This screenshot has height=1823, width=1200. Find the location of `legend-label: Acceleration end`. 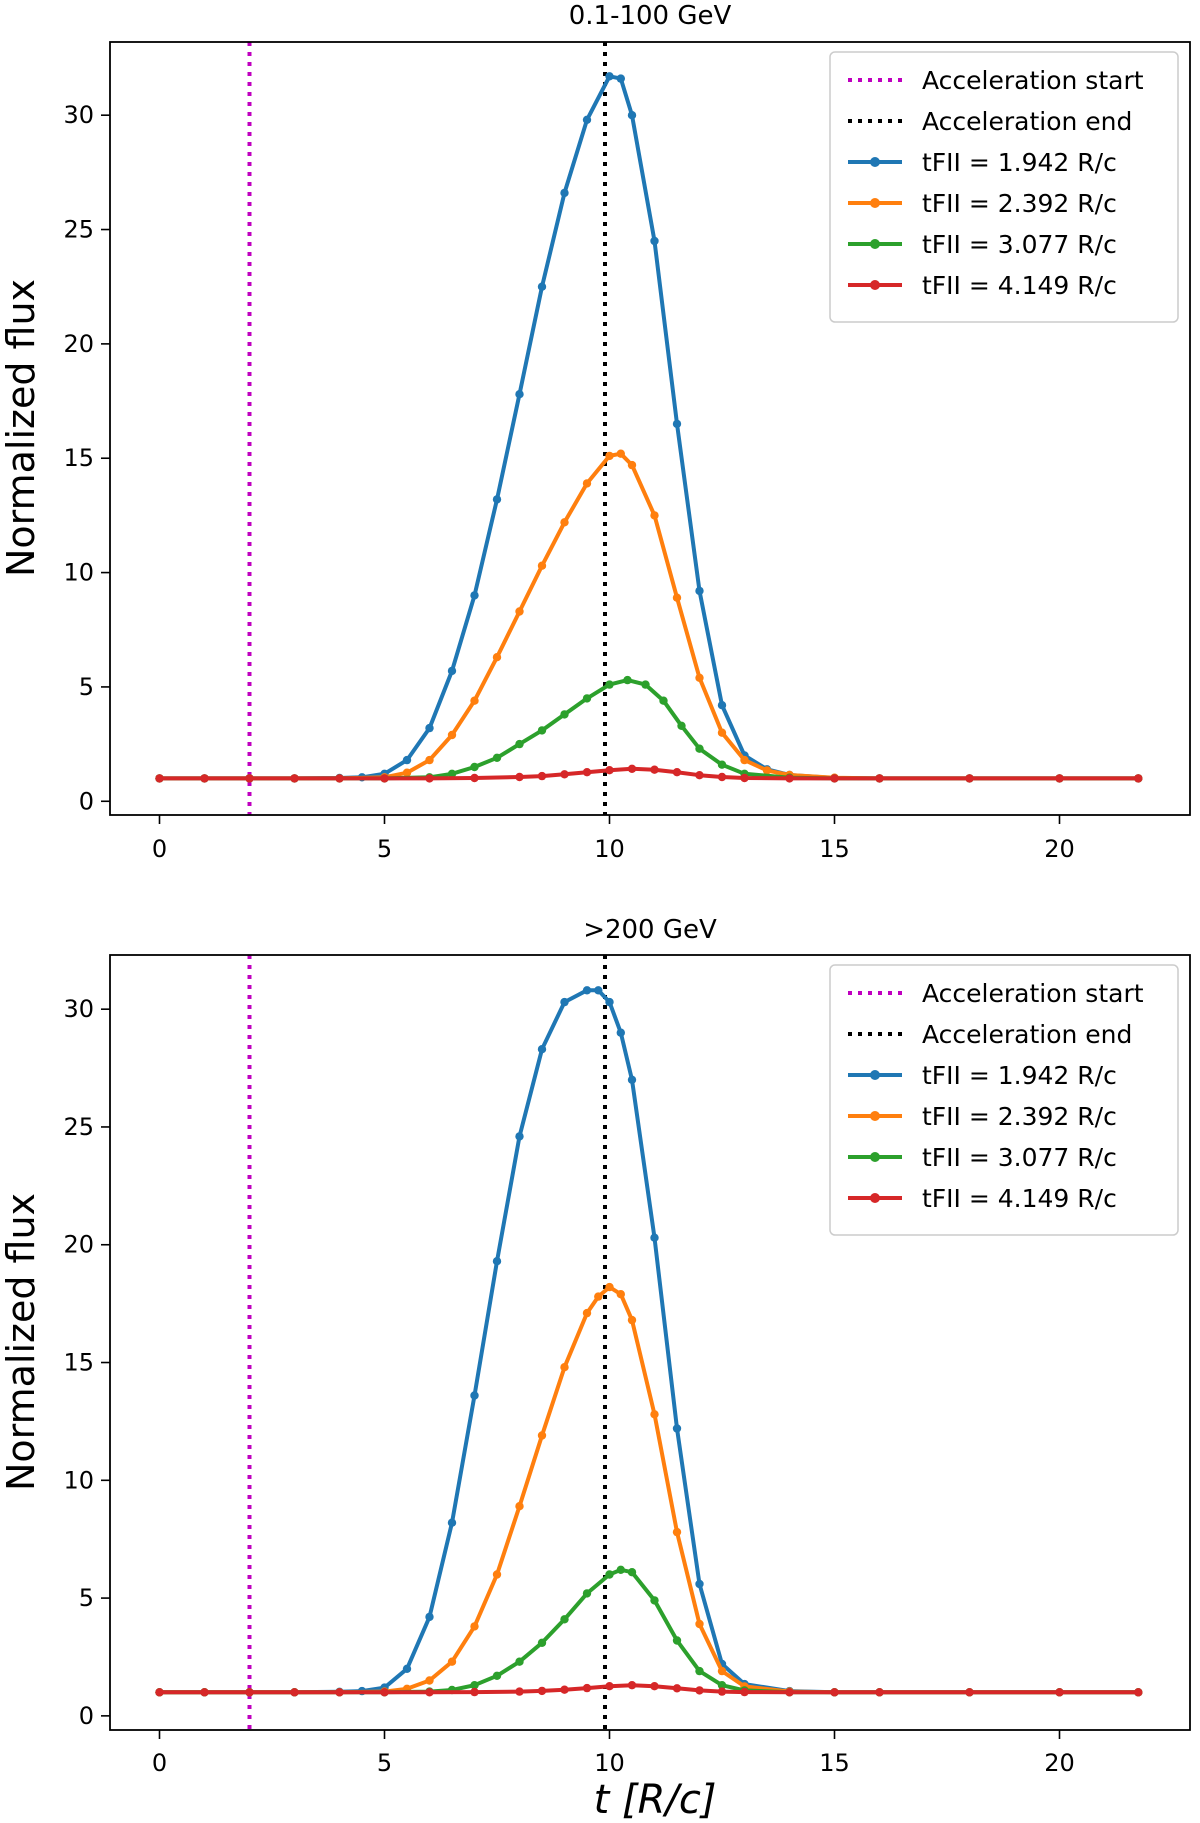

legend-label: Acceleration end is located at coordinates (1027, 1034).